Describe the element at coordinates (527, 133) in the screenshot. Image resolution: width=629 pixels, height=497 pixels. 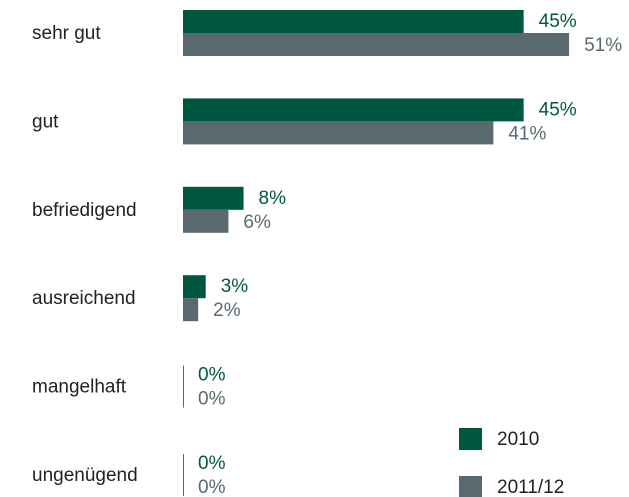
I see `value-label: 41%` at that location.